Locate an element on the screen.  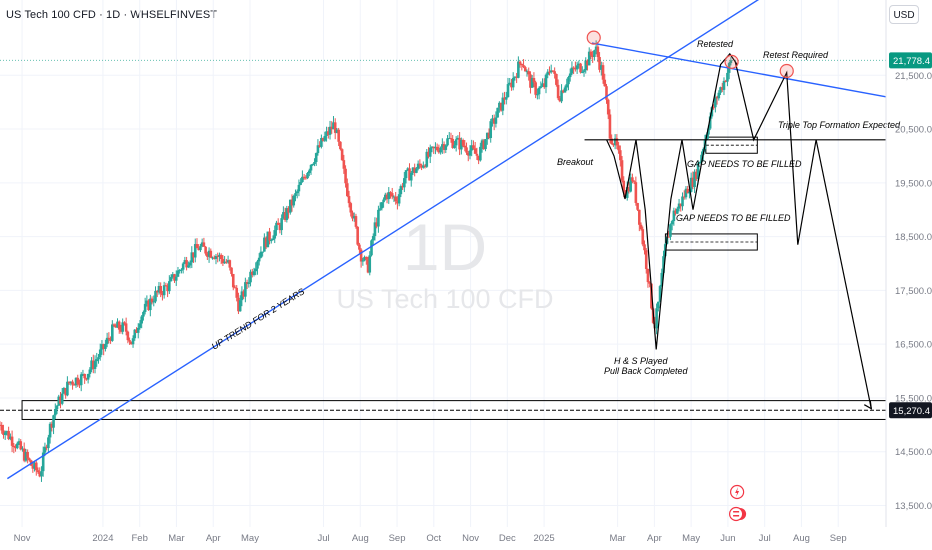
label-triple-top: Triple Top Formation Expected is located at coordinates (839, 125).